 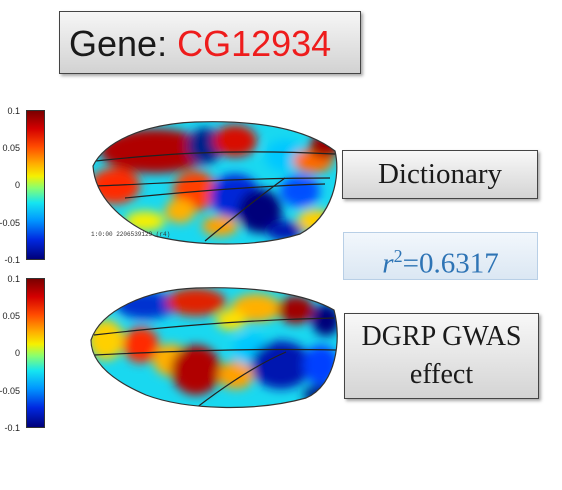 I want to click on colorbar-bottom, so click(x=35, y=353).